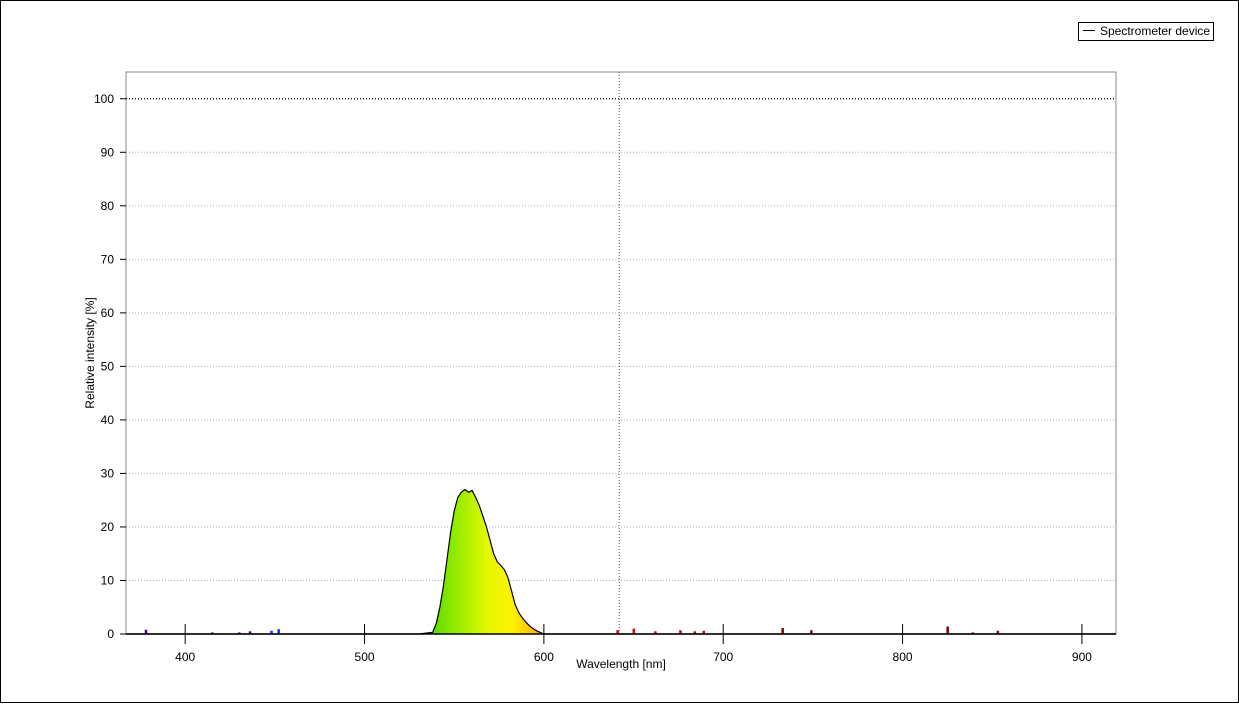  What do you see at coordinates (185, 657) in the screenshot?
I see `x-tick-label-400: 400` at bounding box center [185, 657].